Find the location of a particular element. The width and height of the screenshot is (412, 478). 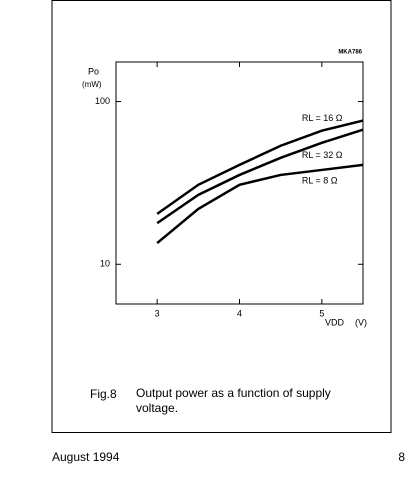

x-tick-label: 4 is located at coordinates (239, 313).